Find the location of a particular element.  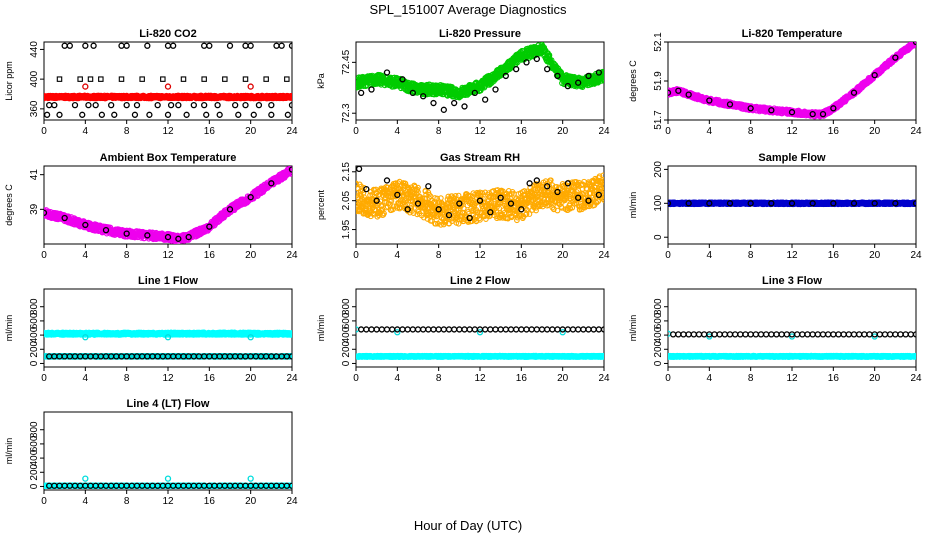

y-tick-label: 51.7 is located at coordinates (658, 120).